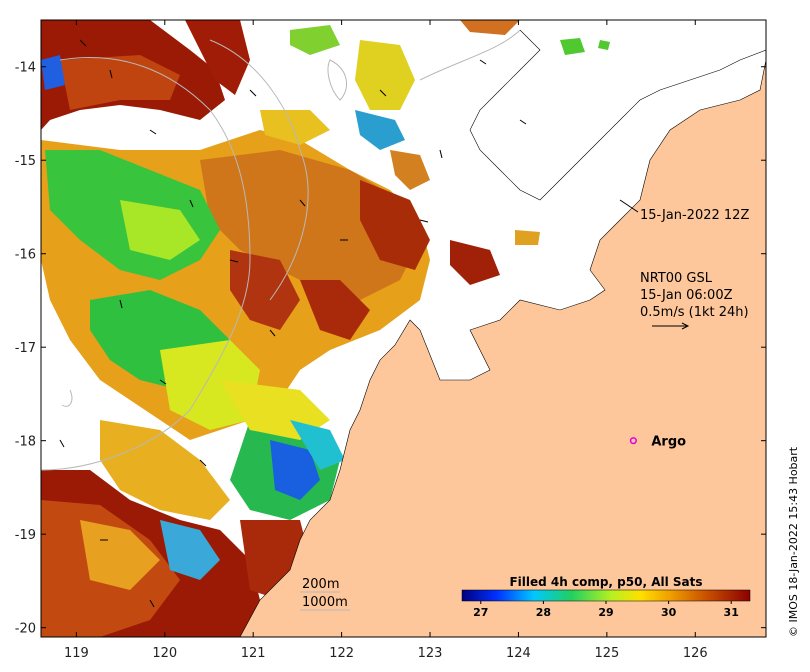  What do you see at coordinates (76, 653) in the screenshot?
I see `lon-tick-label: 119` at bounding box center [76, 653].